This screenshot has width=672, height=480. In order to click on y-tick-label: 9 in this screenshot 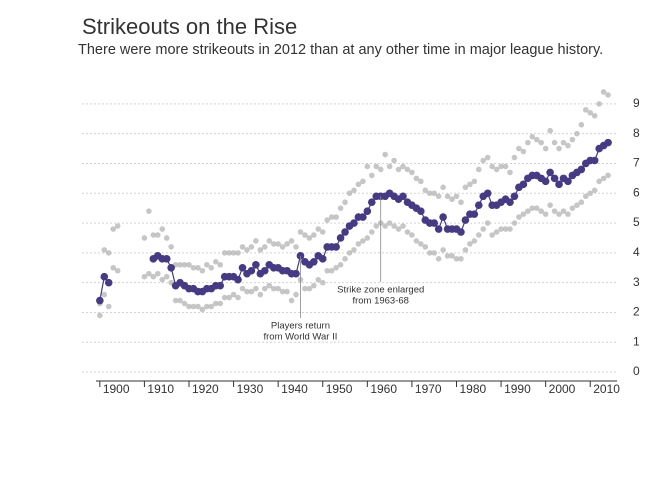, I will do `click(636, 103)`.